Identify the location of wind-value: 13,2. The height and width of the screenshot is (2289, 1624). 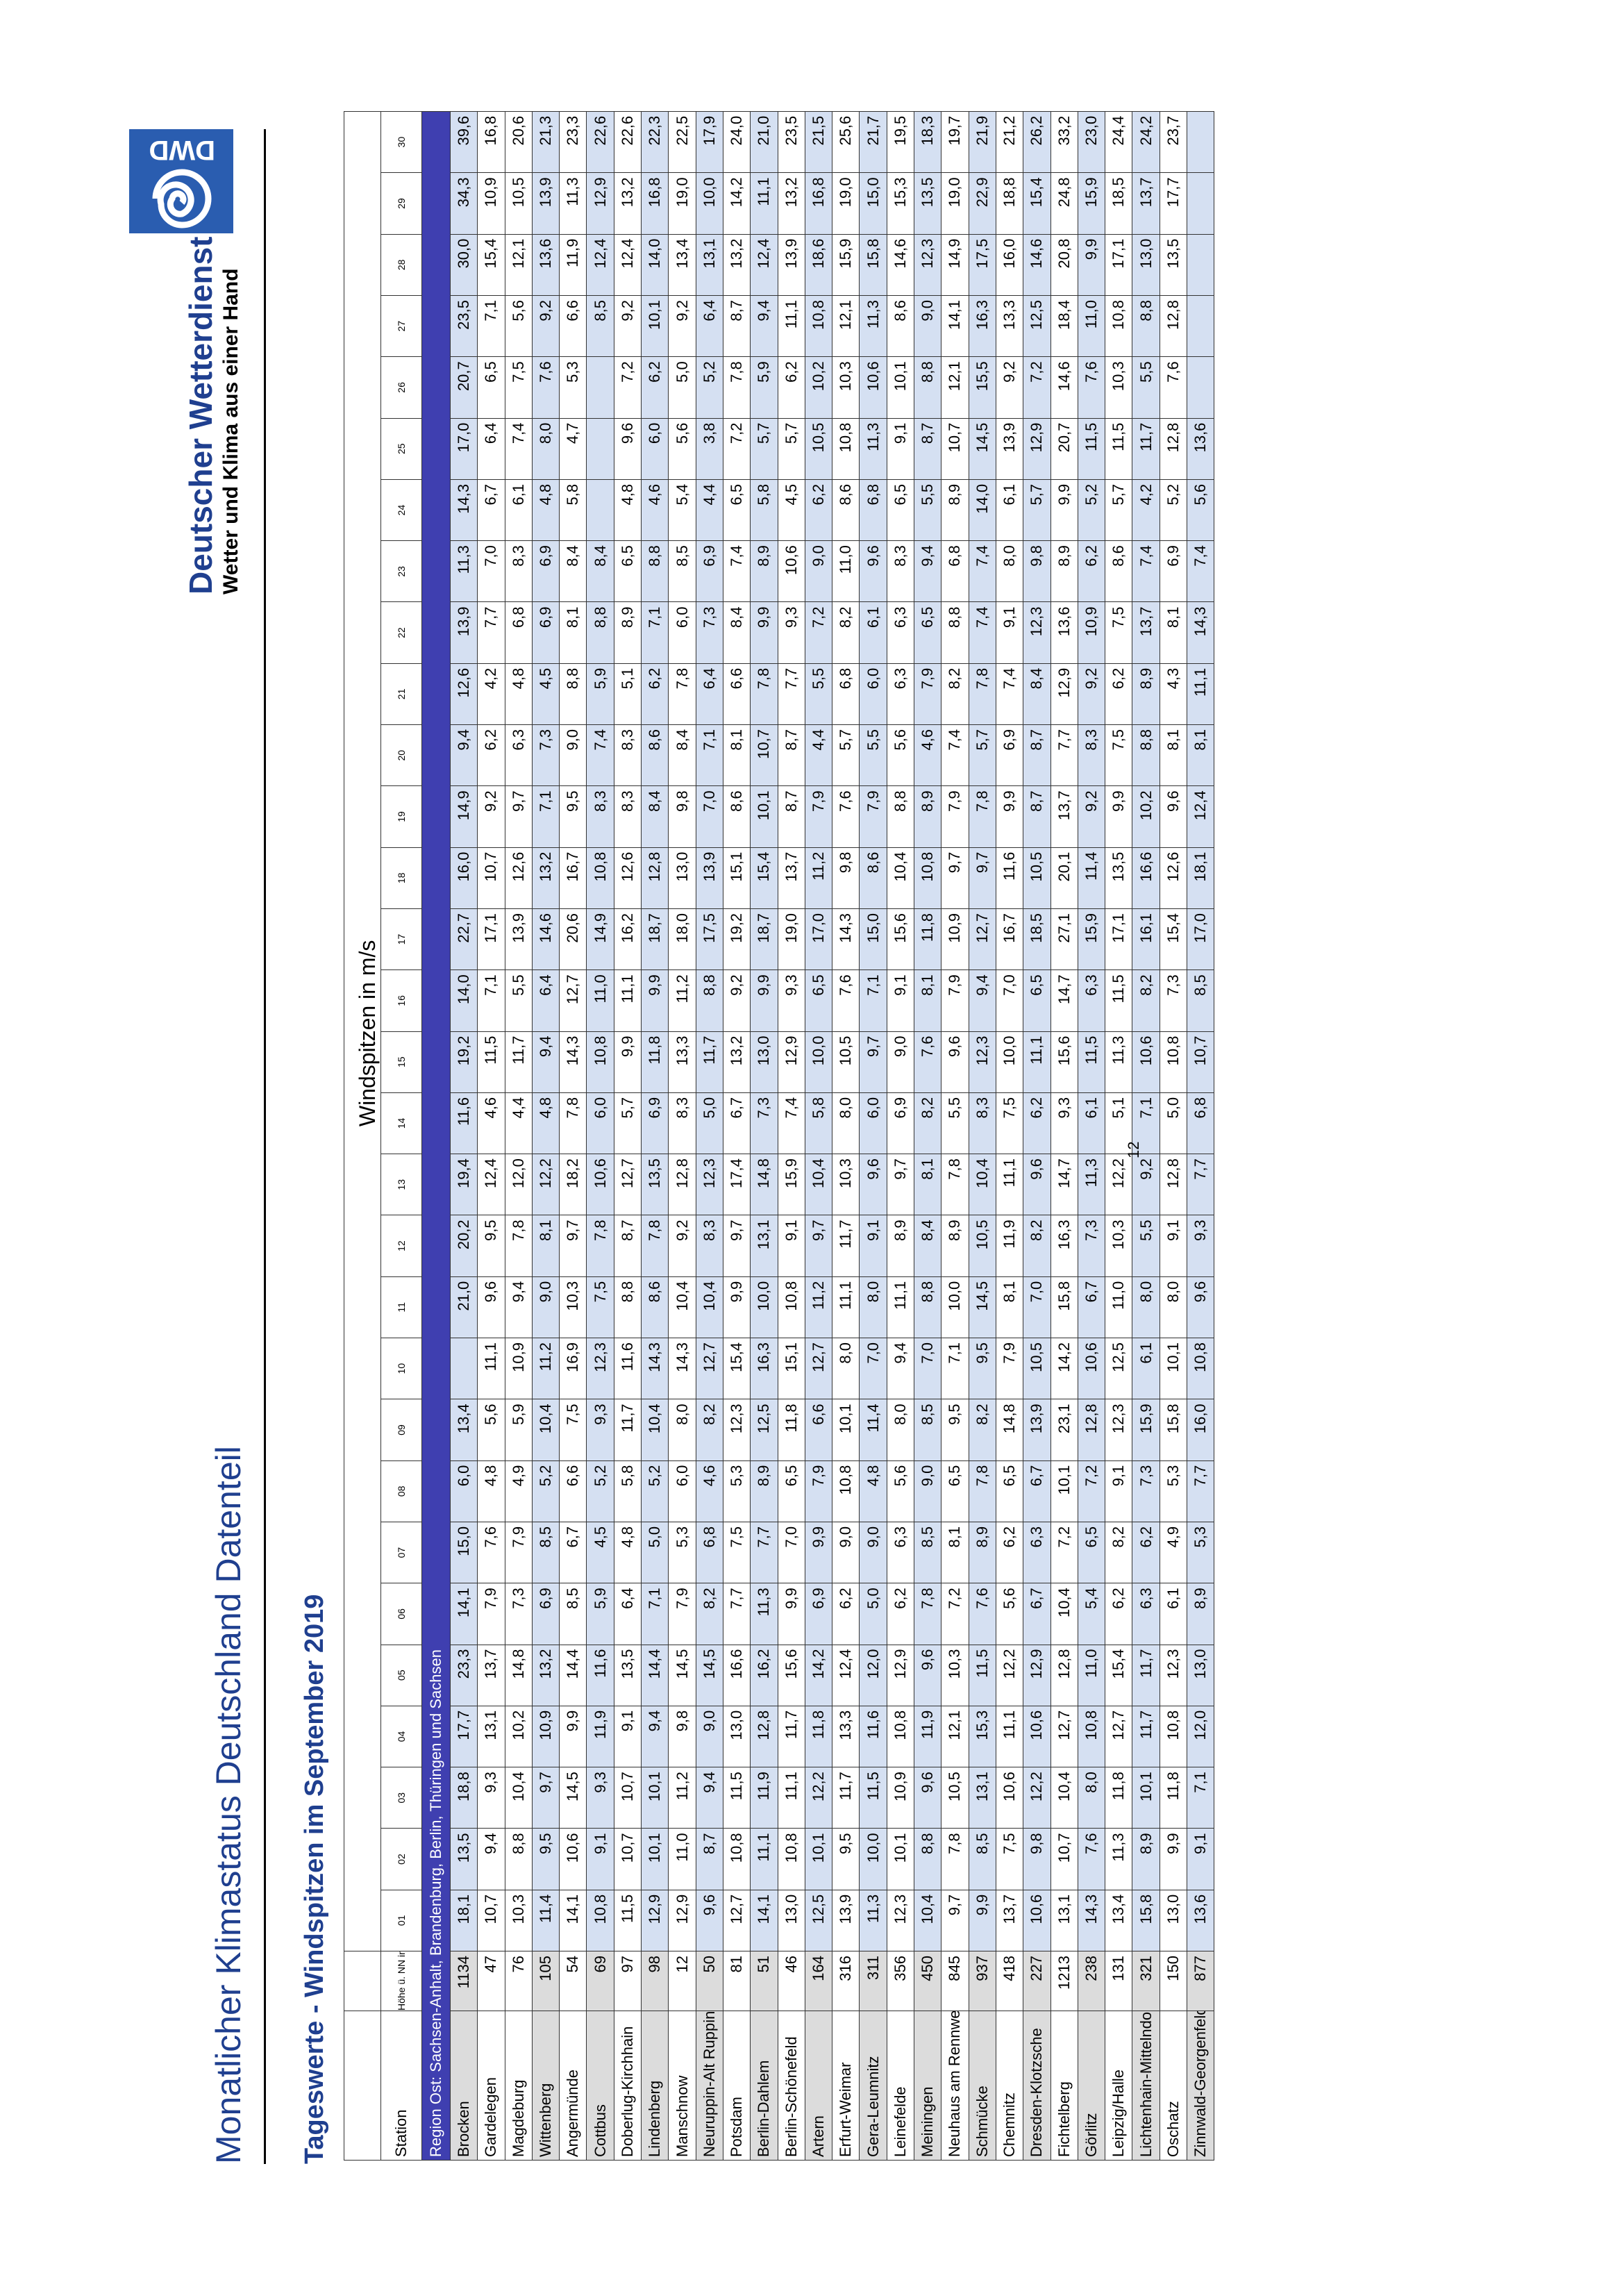
(628, 203).